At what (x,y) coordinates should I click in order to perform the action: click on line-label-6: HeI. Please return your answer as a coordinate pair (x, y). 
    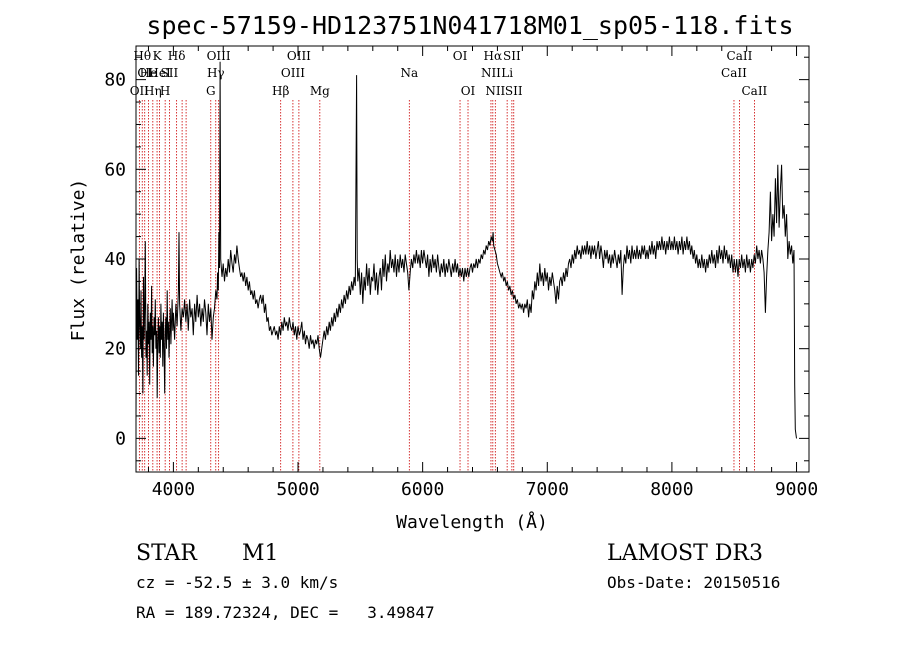
    Looking at the image, I should click on (159, 73).